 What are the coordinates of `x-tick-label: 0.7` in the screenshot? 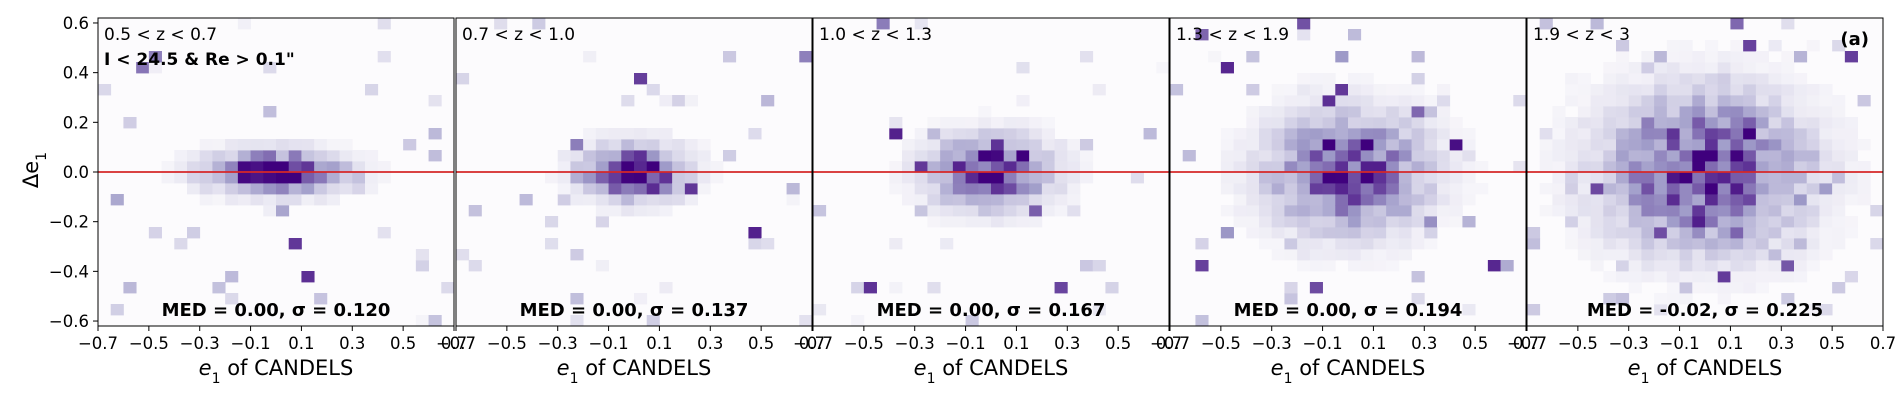 It's located at (1883, 343).